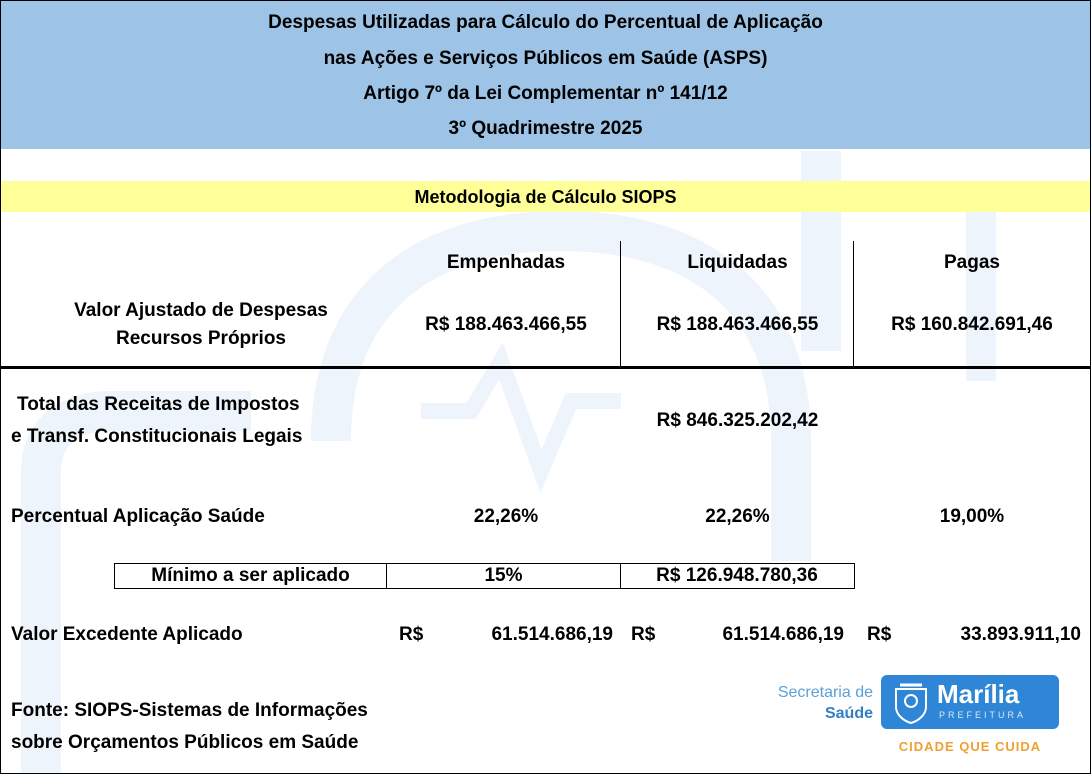 This screenshot has width=1091, height=774. What do you see at coordinates (1020, 634) in the screenshot?
I see `amount: 33.893.911,10` at bounding box center [1020, 634].